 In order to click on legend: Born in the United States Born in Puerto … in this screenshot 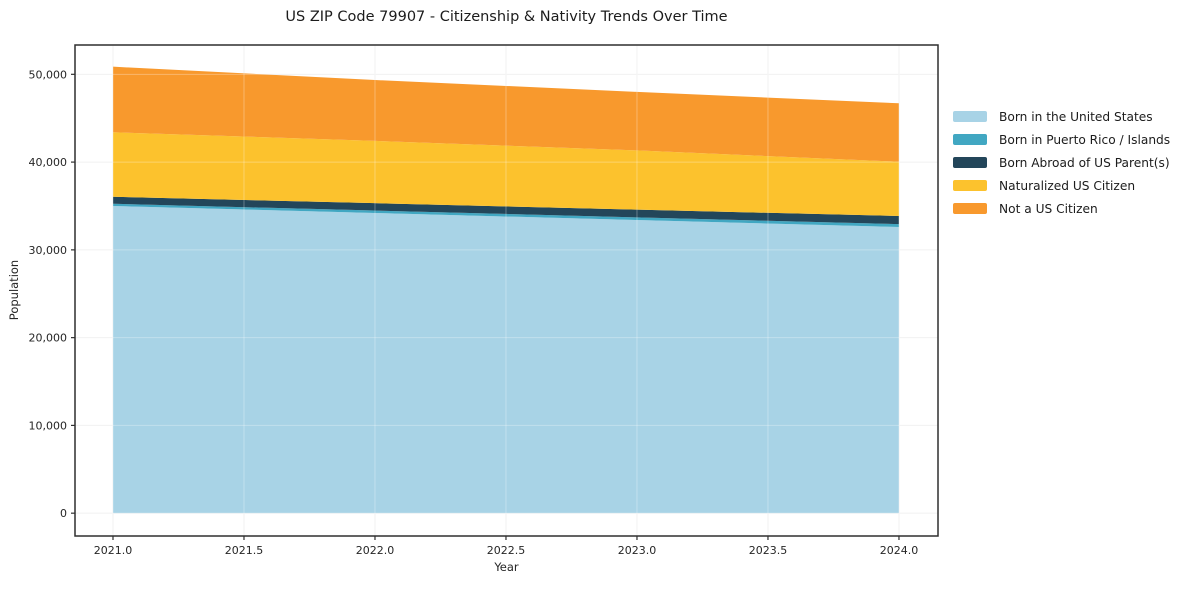, I will do `click(1061, 162)`.